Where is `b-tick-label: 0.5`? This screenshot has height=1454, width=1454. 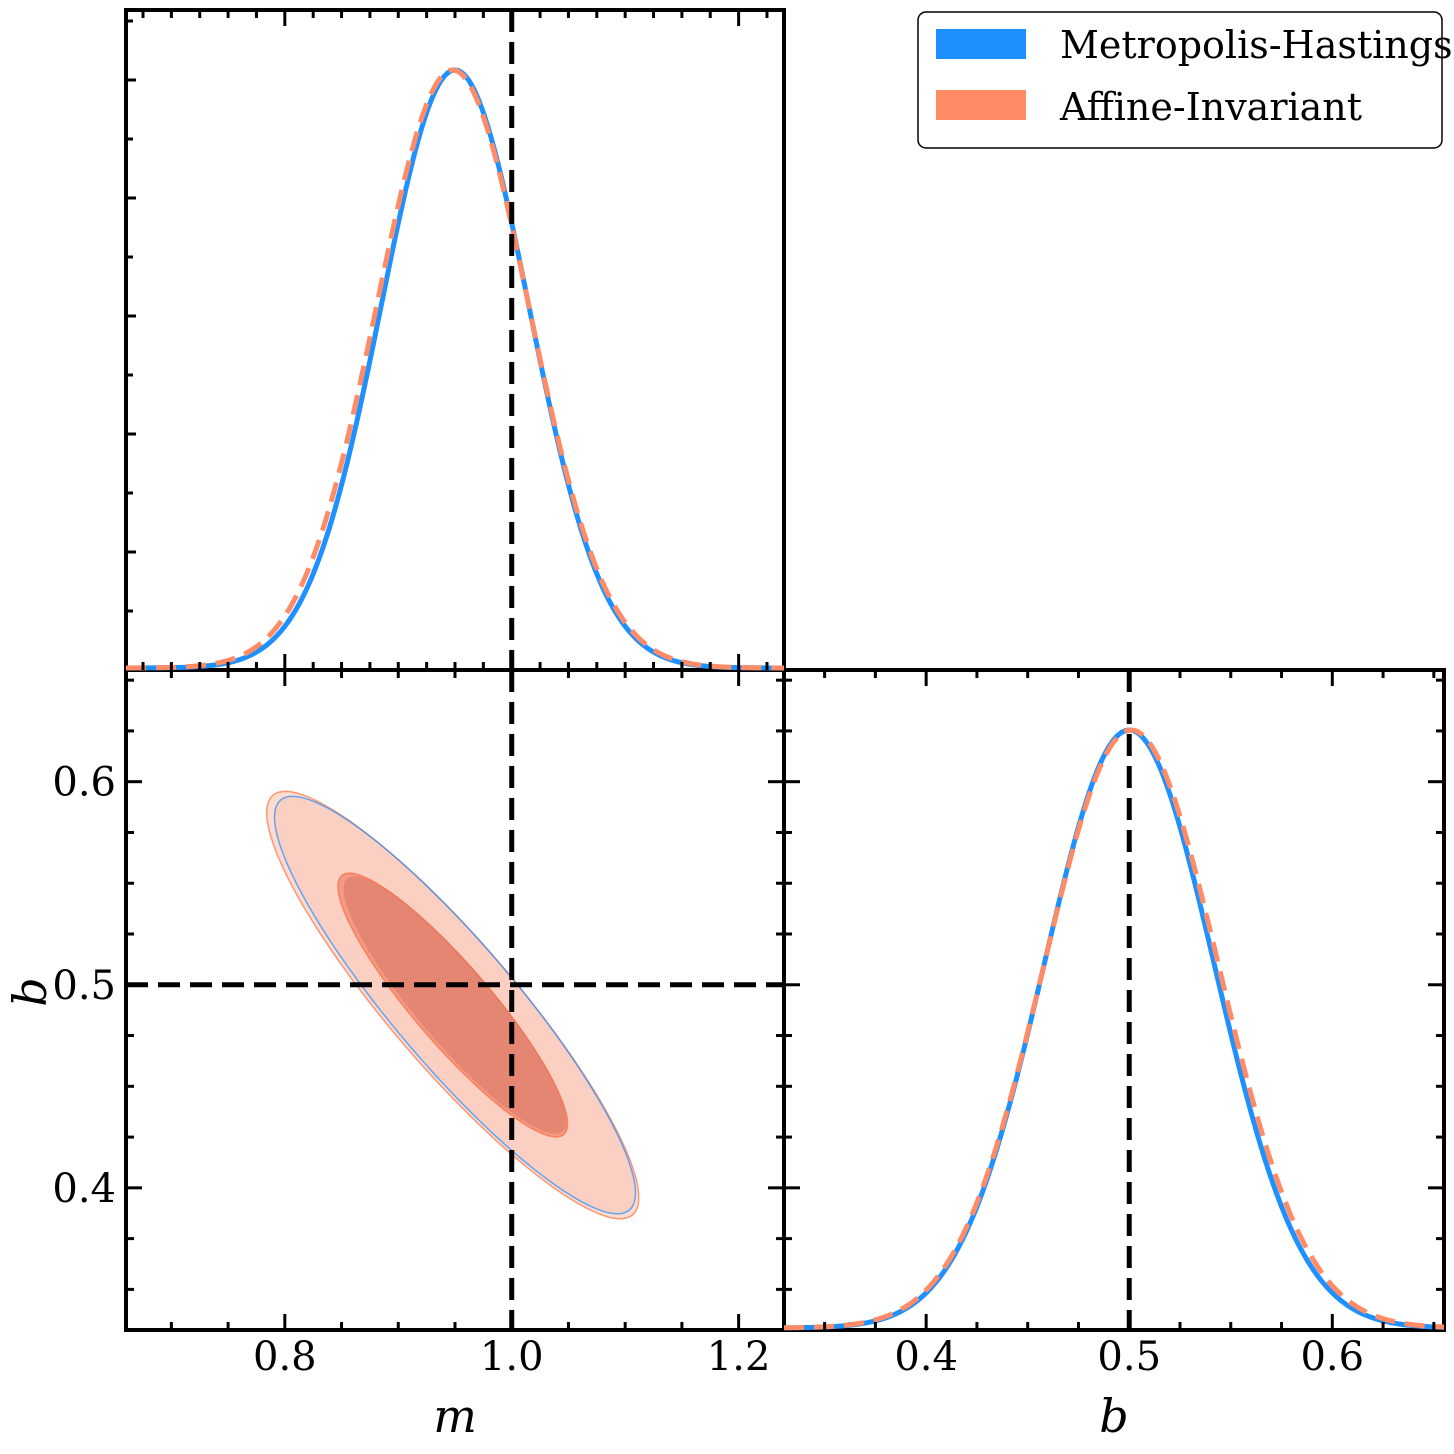 b-tick-label: 0.5 is located at coordinates (1129, 1357).